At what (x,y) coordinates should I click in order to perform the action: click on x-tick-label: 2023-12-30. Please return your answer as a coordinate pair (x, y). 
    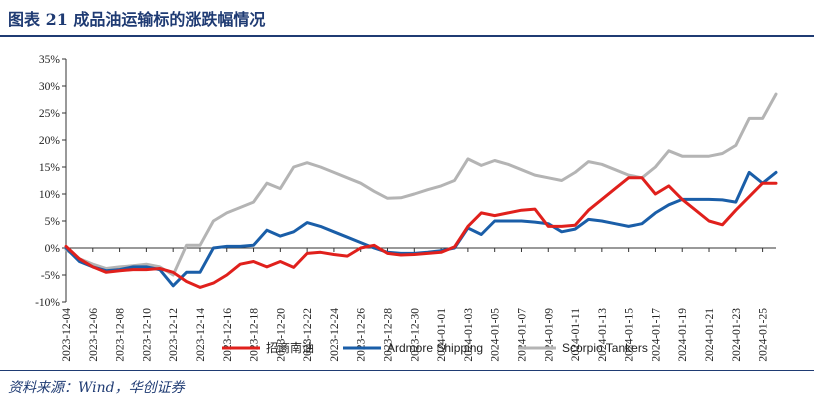
    Looking at the image, I should click on (415, 335).